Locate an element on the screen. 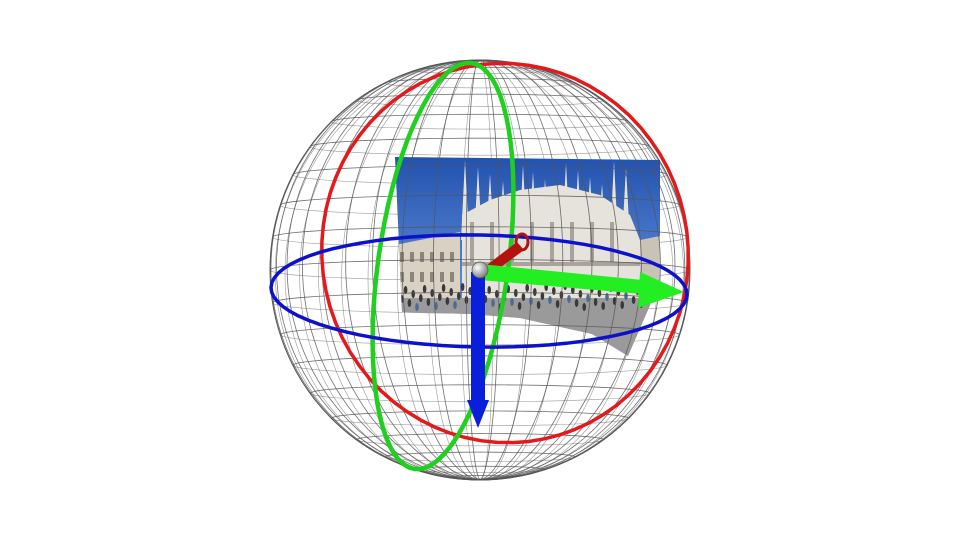 This screenshot has width=960, height=540. yaw-ring is located at coordinates (479, 291).